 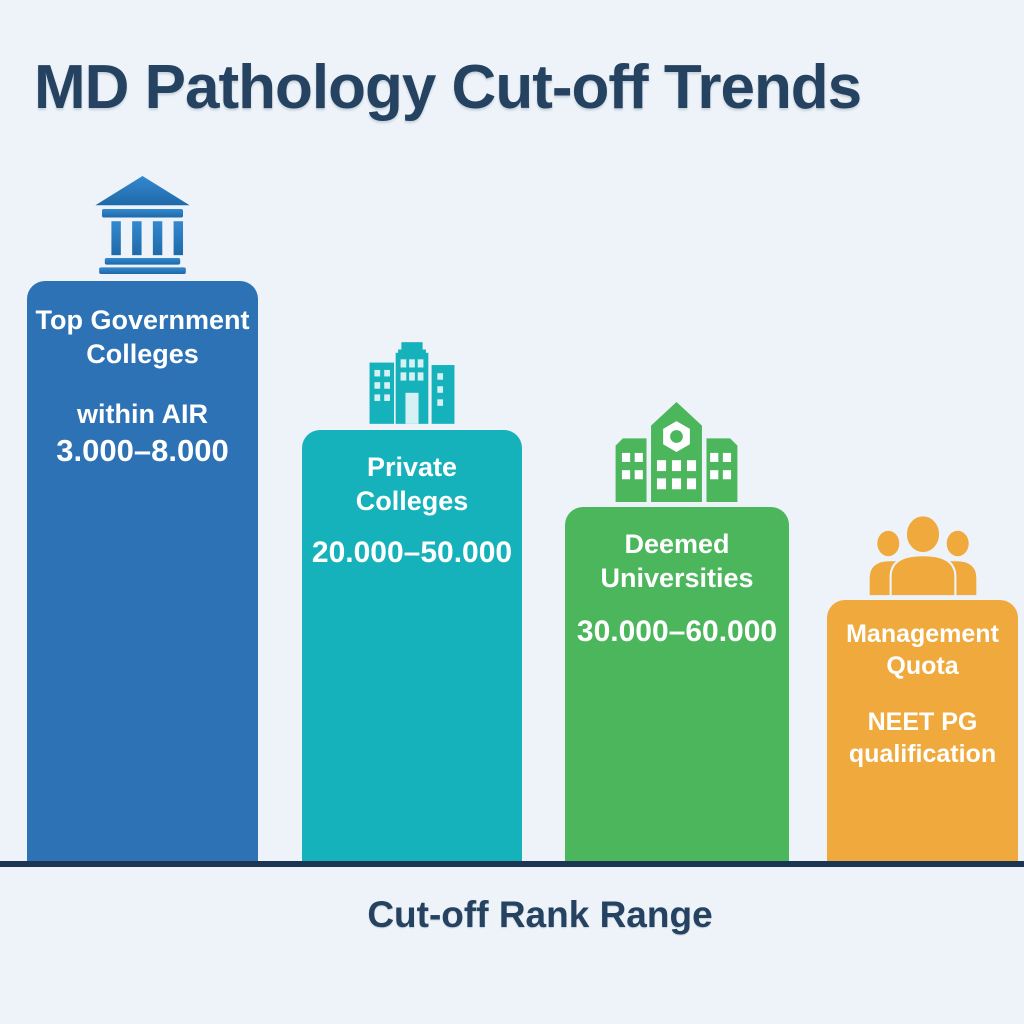 What do you see at coordinates (412, 484) in the screenshot?
I see `bar-category-label: Private Colleges` at bounding box center [412, 484].